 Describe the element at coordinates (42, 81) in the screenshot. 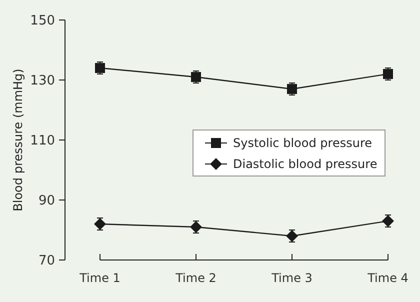

I see `y-tick-label: 130` at that location.